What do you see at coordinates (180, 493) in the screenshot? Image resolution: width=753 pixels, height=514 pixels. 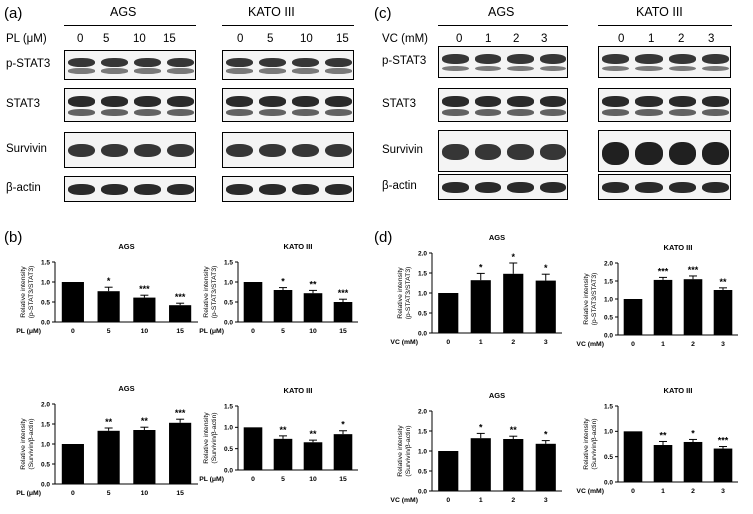 I see `x-tick-label: 15` at bounding box center [180, 493].